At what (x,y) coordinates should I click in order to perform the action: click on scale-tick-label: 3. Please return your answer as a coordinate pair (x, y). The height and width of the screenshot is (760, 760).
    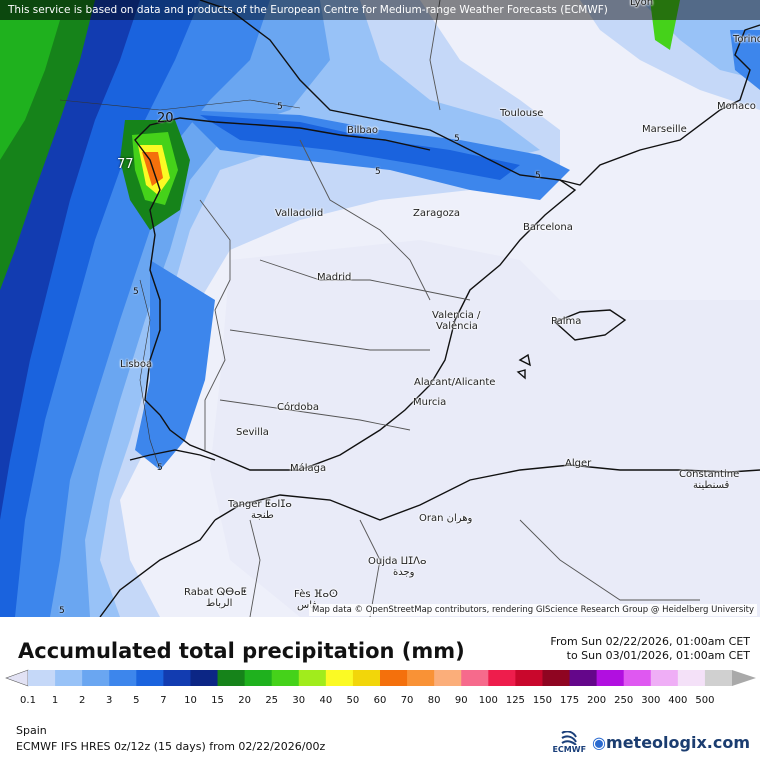
    Looking at the image, I should click on (109, 700).